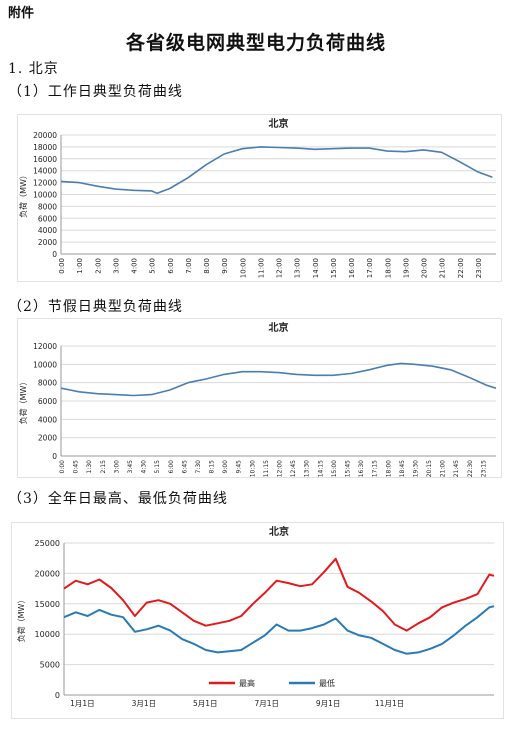 Image resolution: width=512 pixels, height=732 pixels. What do you see at coordinates (130, 467) in the screenshot?
I see `x-tick-label: 3:45` at bounding box center [130, 467].